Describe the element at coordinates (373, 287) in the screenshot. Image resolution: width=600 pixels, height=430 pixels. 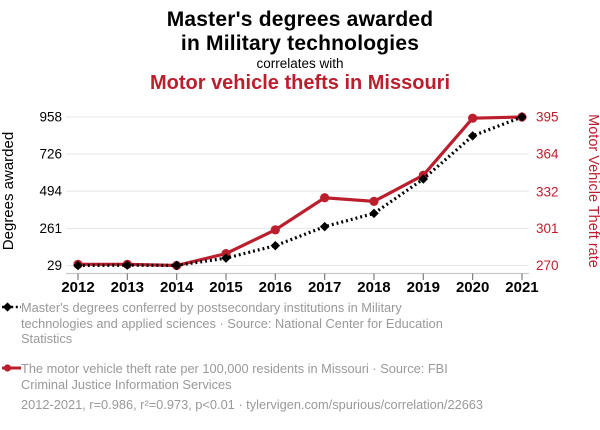
I see `svg-text: 2018` at that location.